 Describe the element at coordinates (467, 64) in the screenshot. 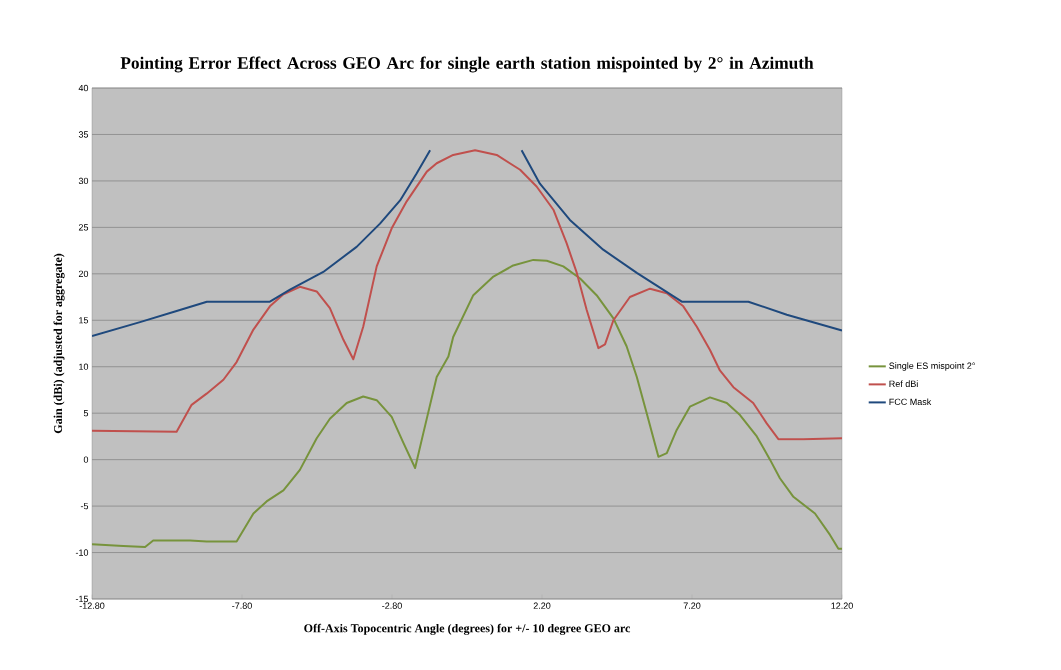

I see `chart-title: Pointing Error Effect Across GEO Arc for single earth station mispointed by 2° in Azimuth` at that location.